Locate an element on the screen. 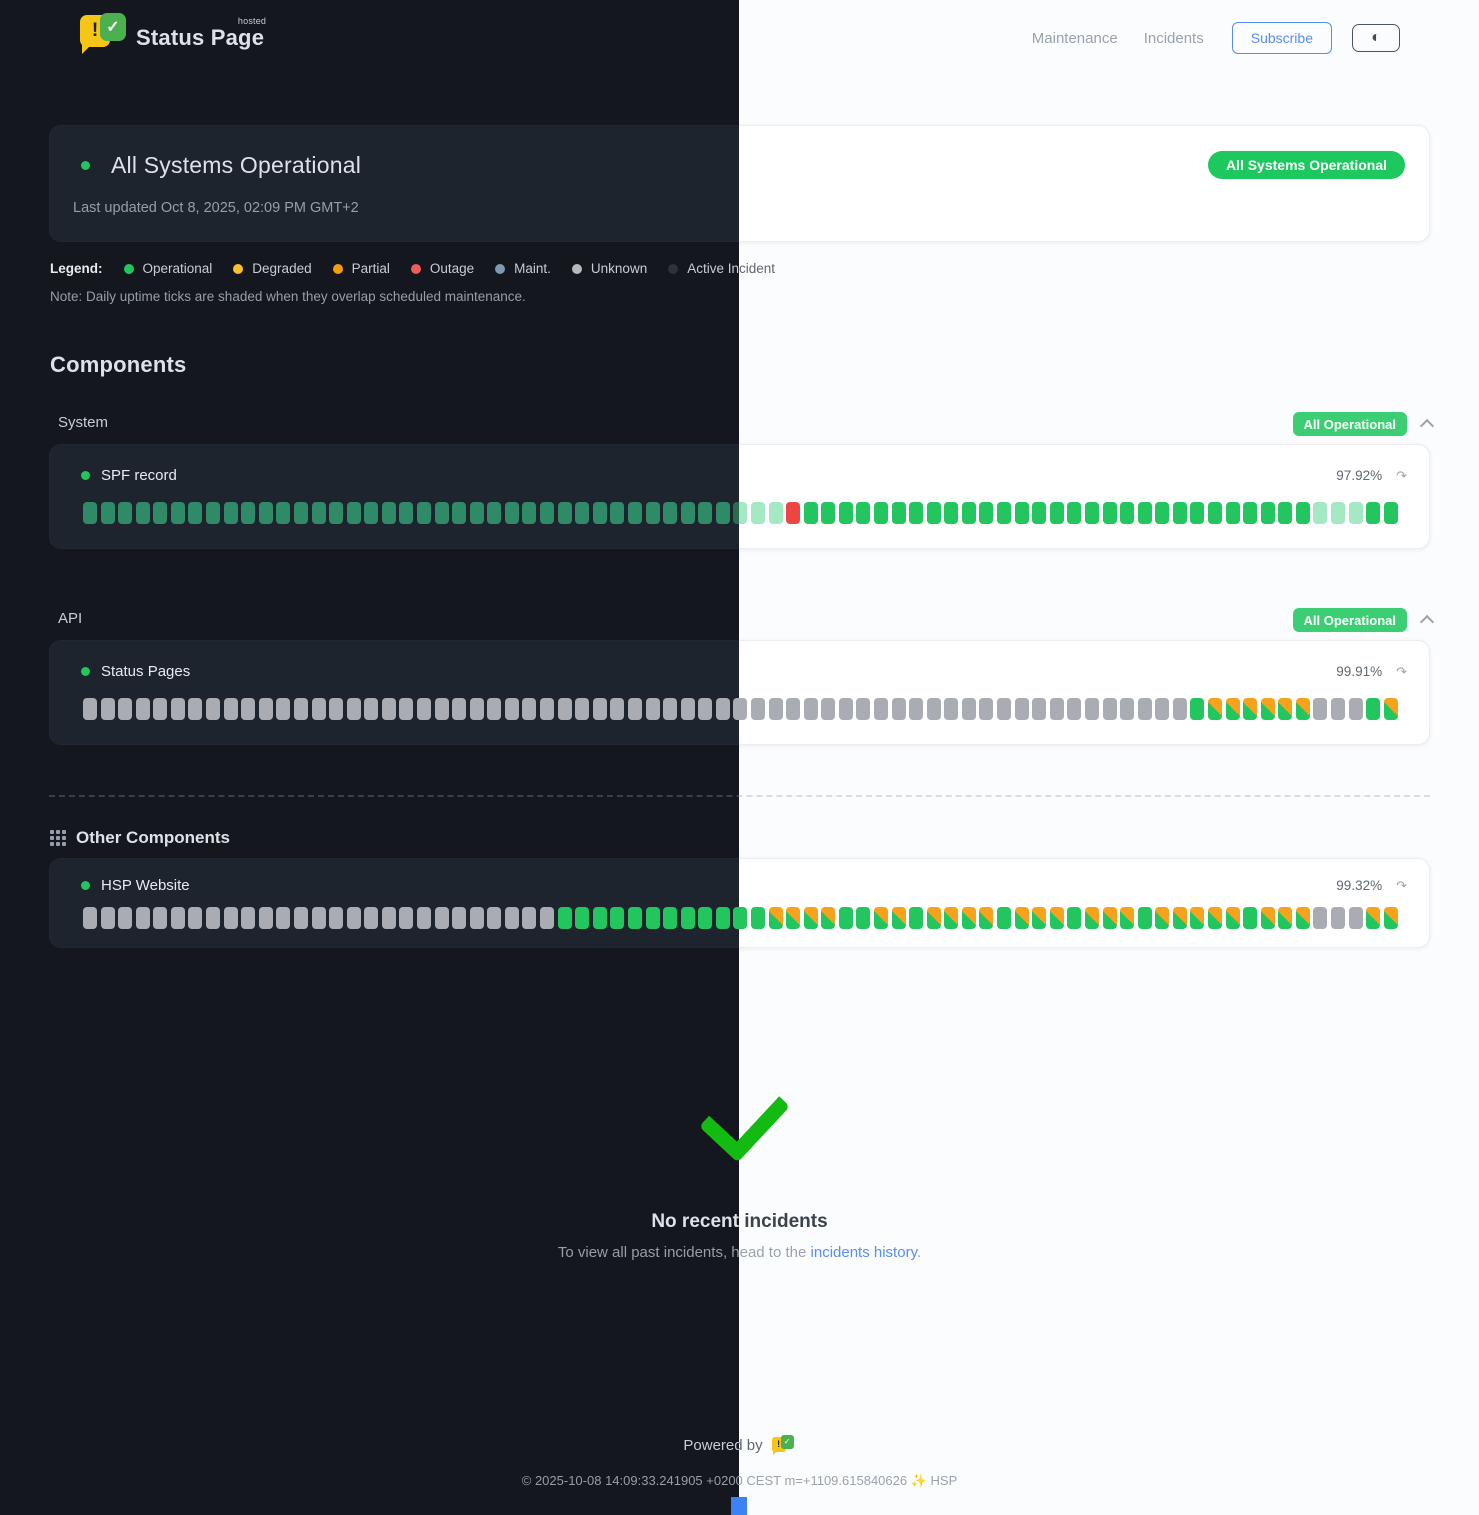 This screenshot has width=1479, height=1515. component-status-dot is located at coordinates (85, 475).